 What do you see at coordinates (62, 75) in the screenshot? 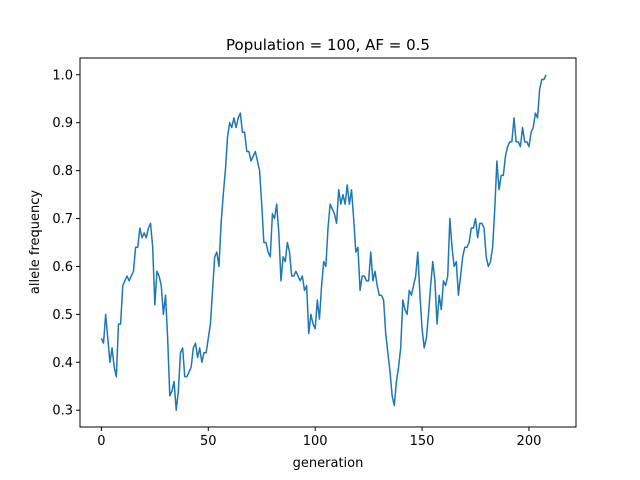
I see `y-tick-label: 1.0` at bounding box center [62, 75].